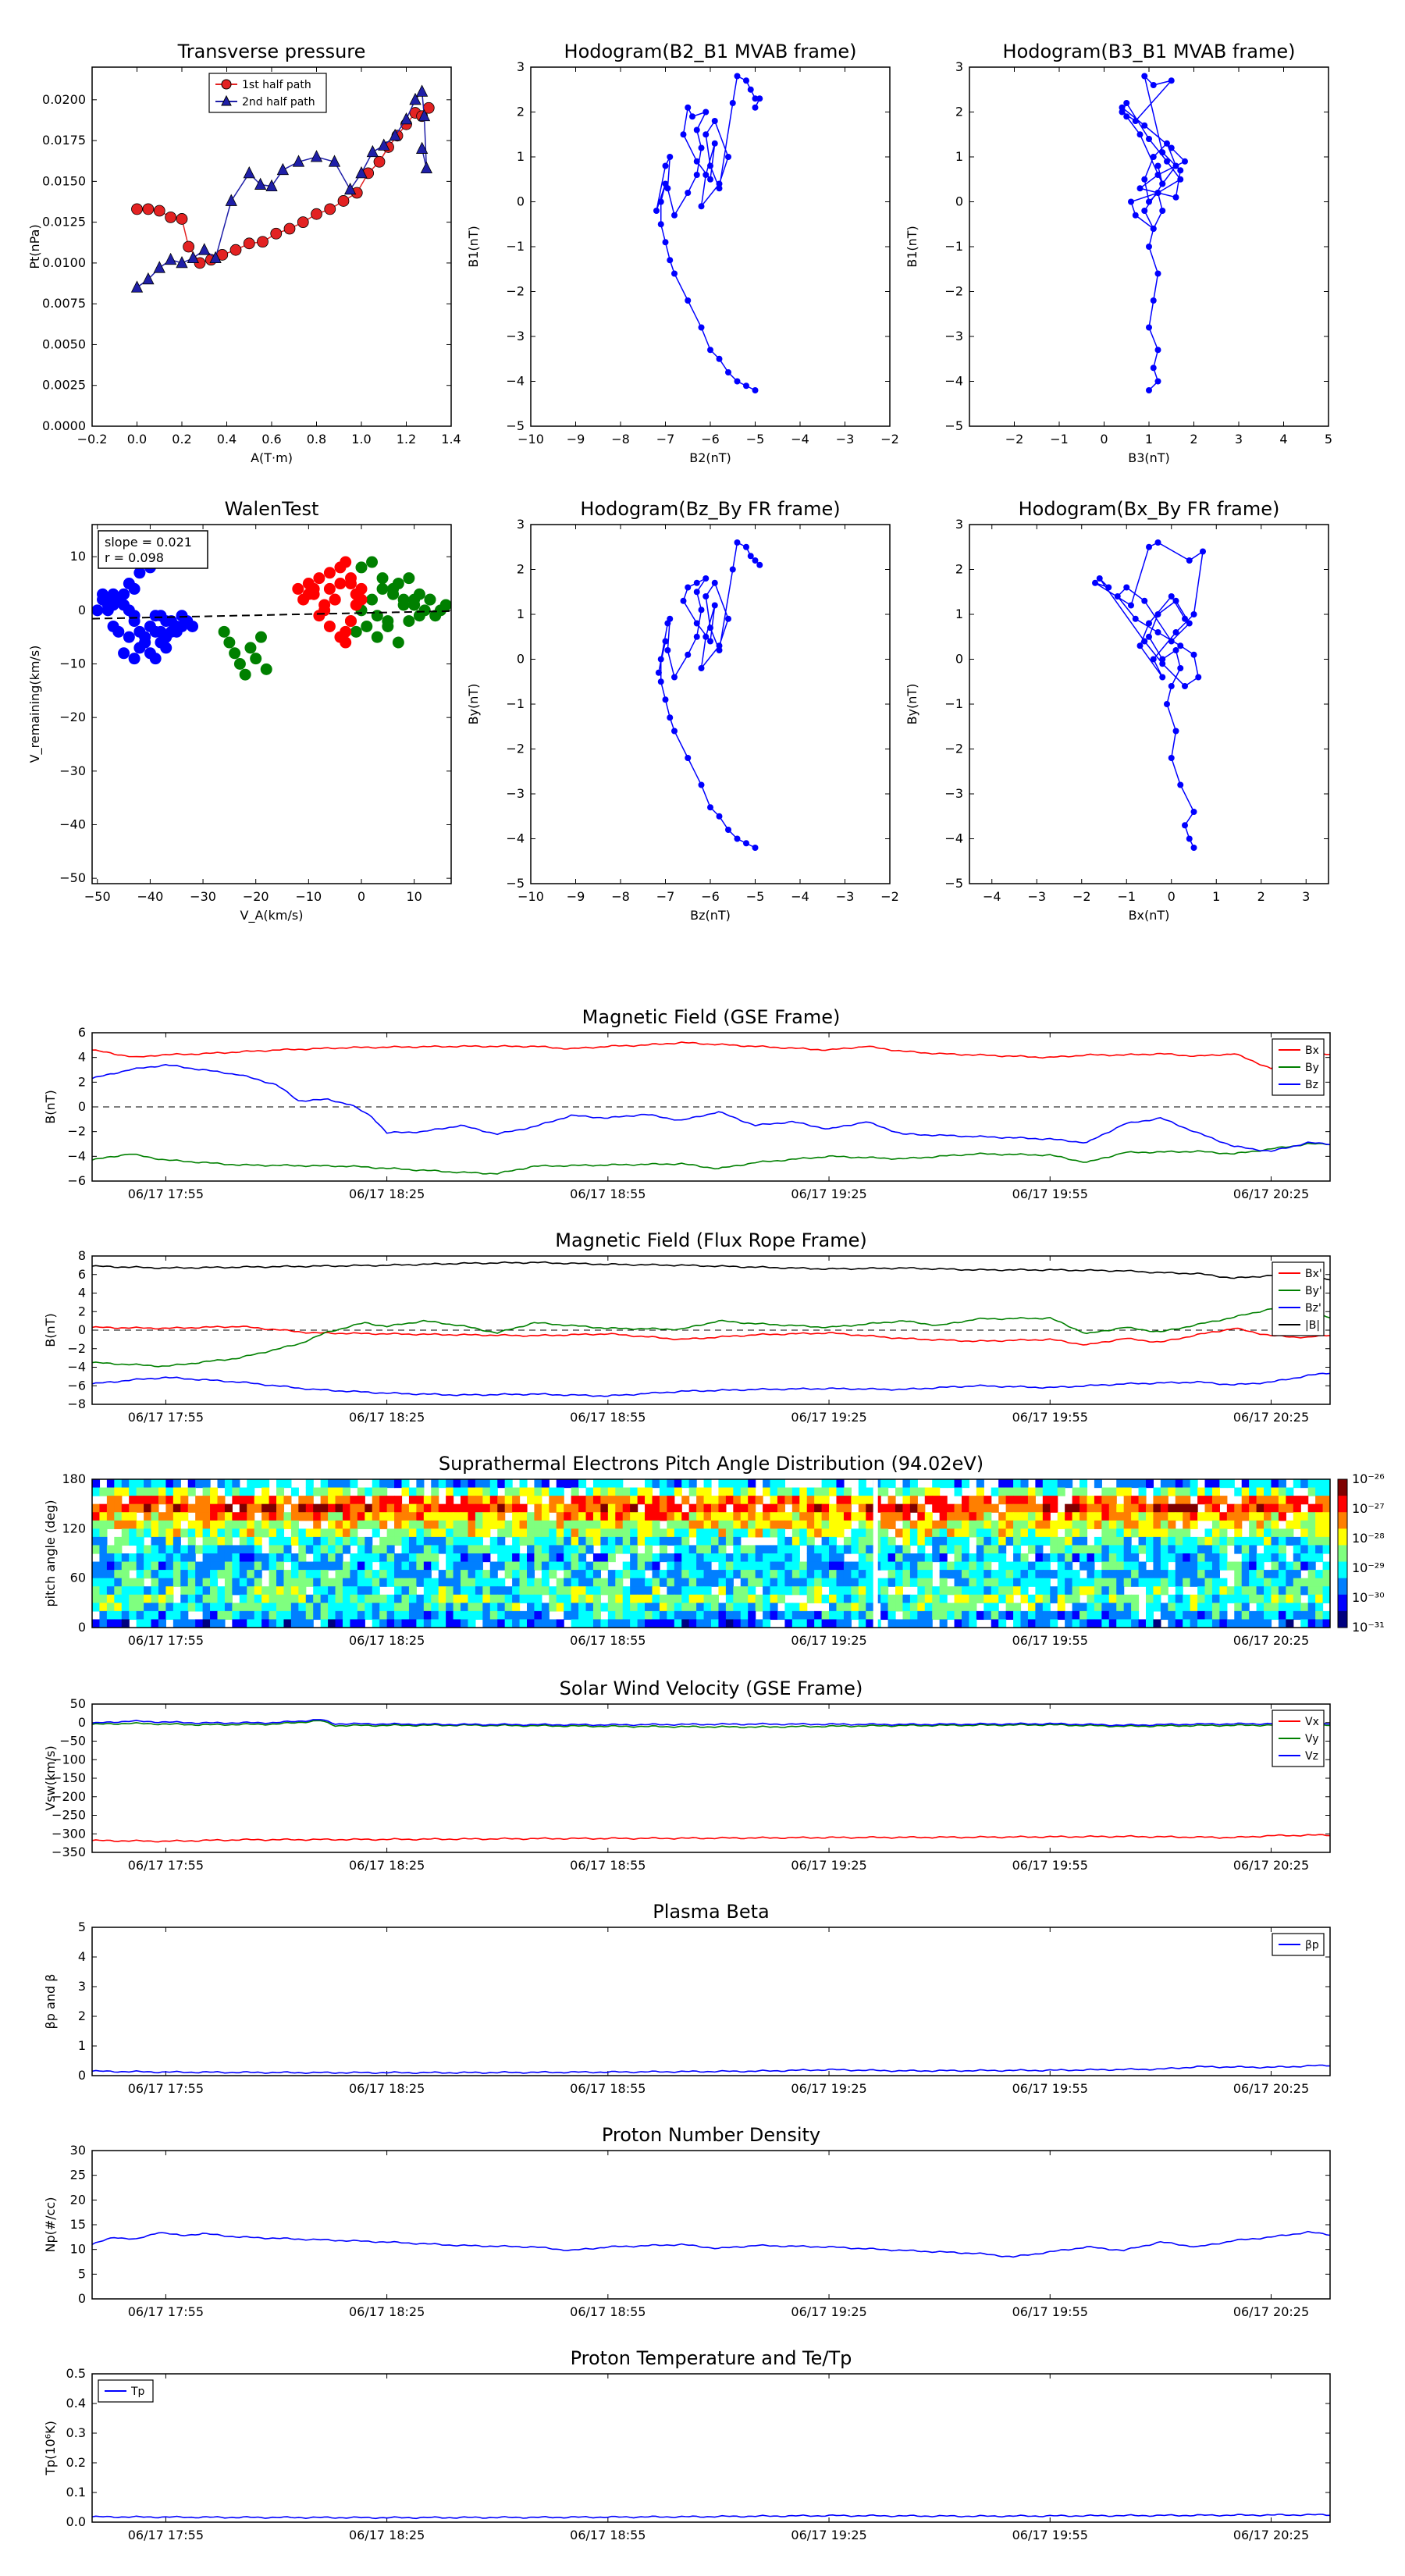  I want to click on colorbar-label: 10⁻²⁶, so click(1368, 1478).